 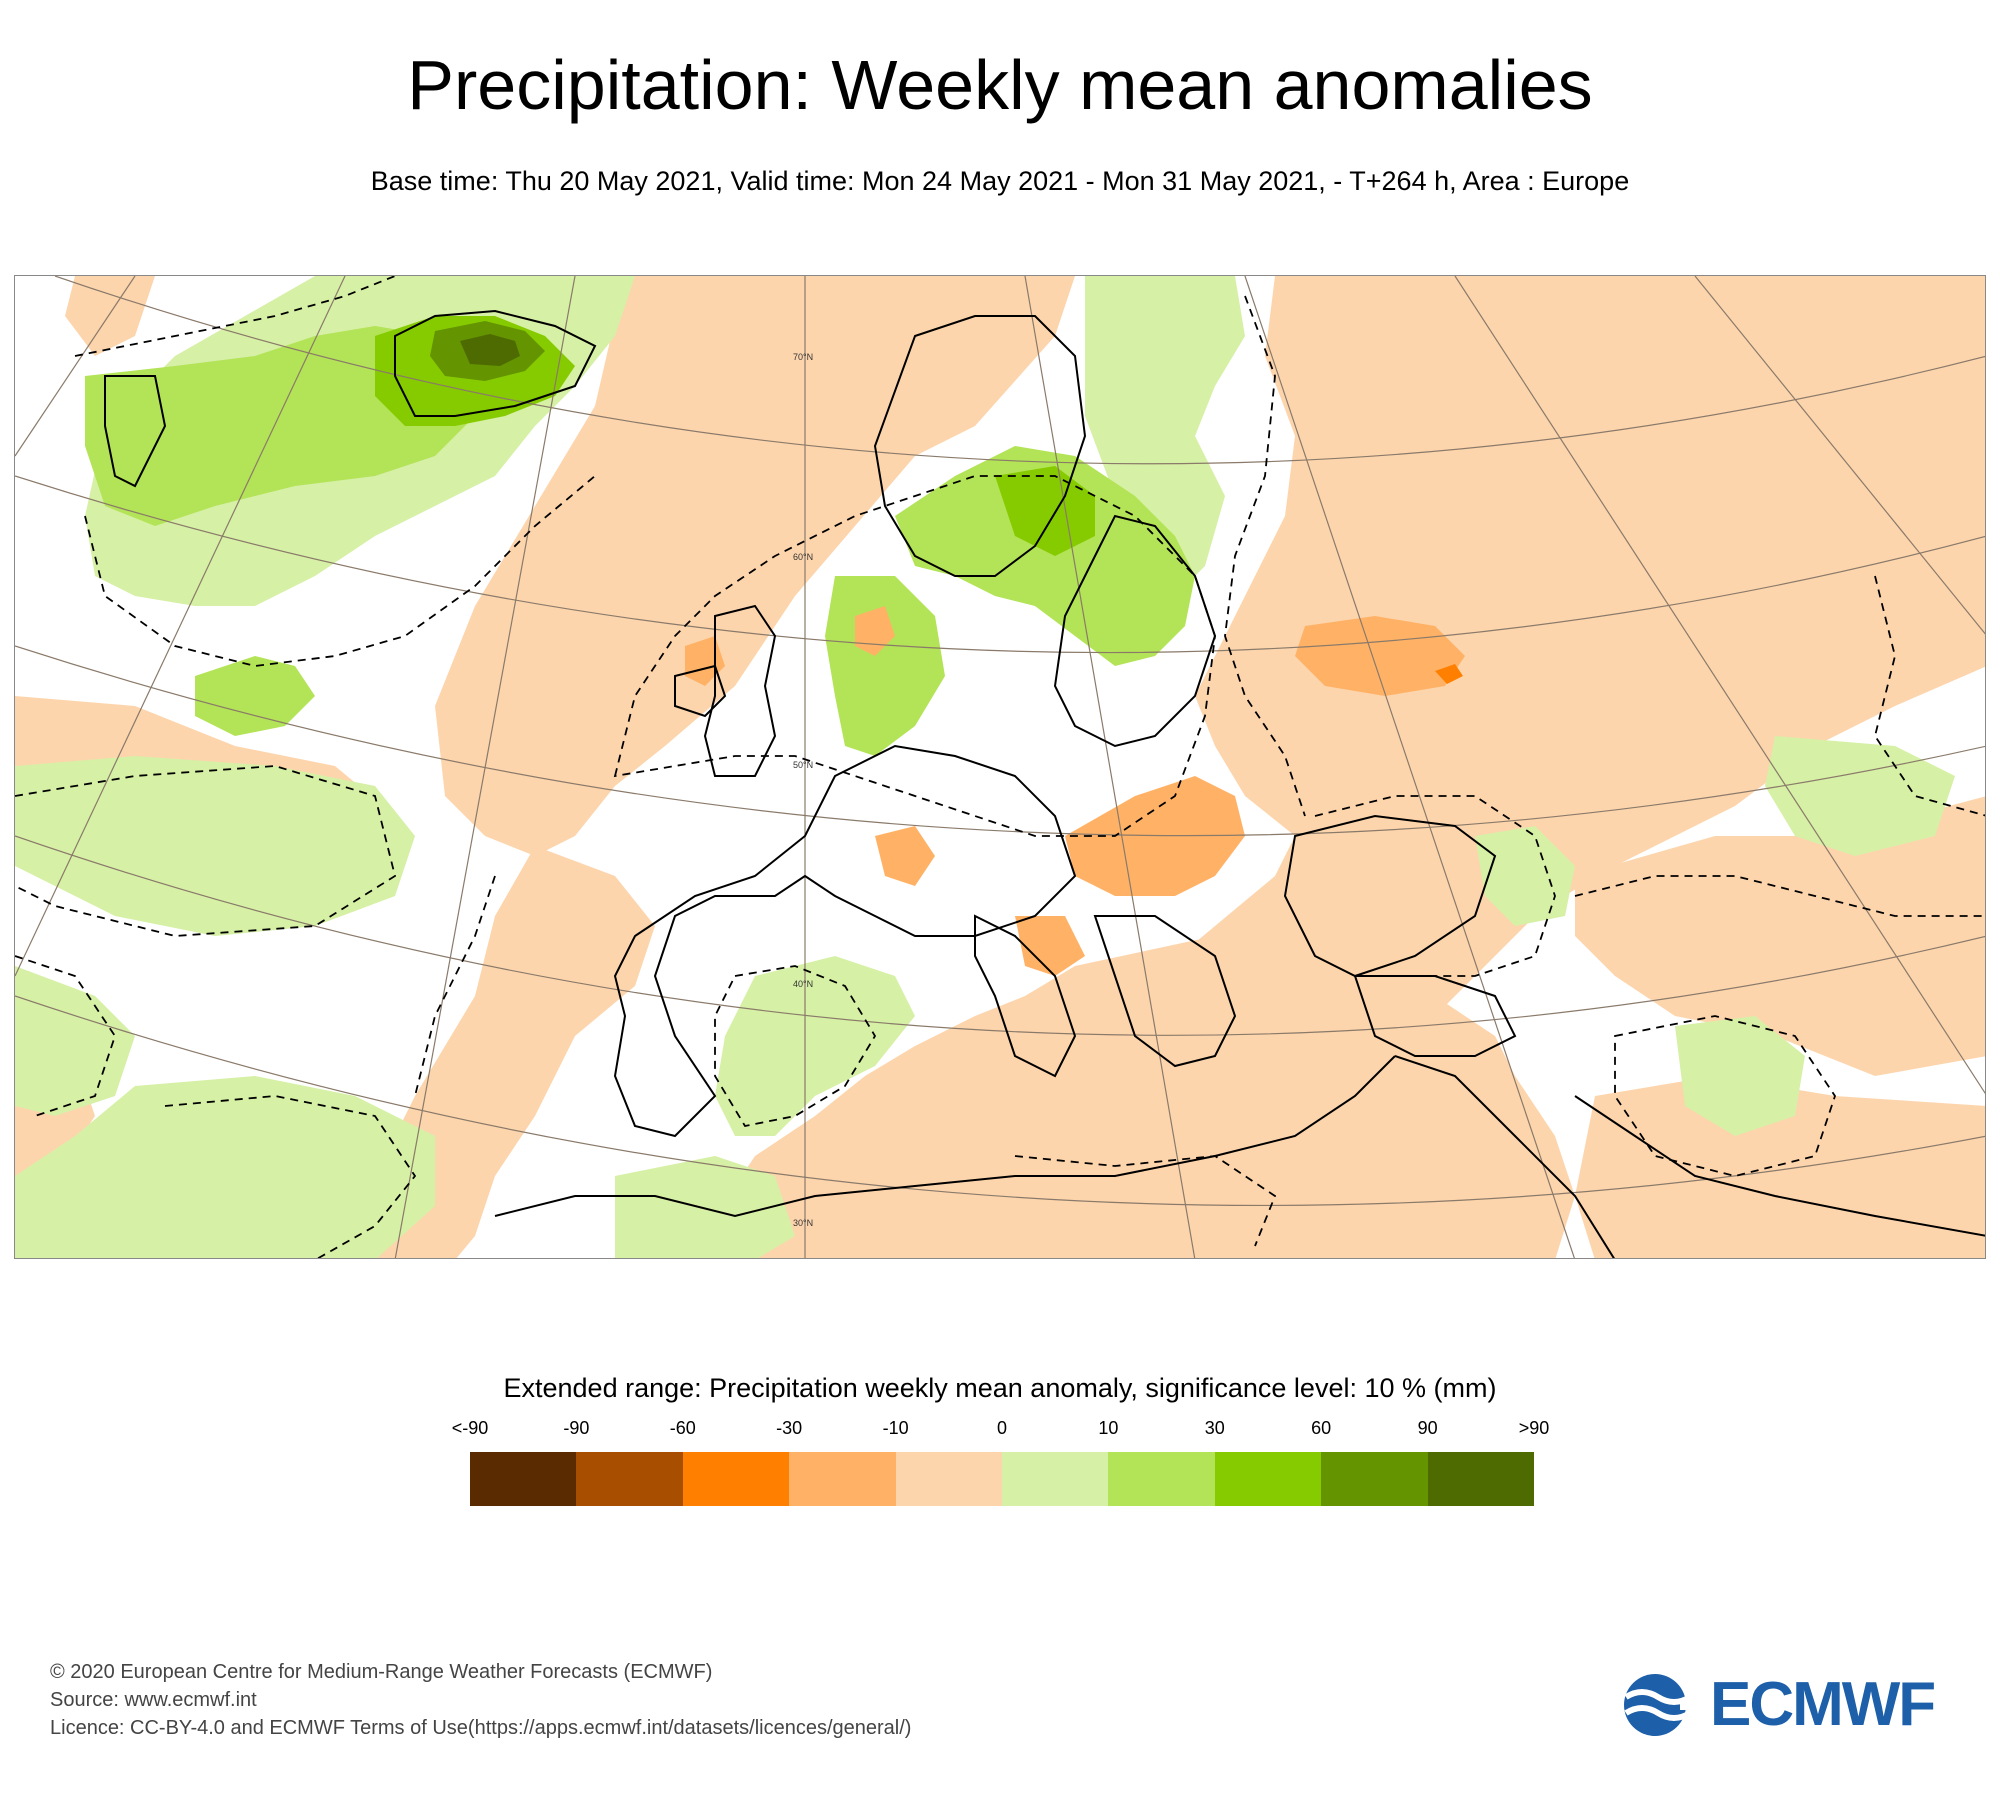 I want to click on lat-label-70: 70°N, so click(x=803, y=357).